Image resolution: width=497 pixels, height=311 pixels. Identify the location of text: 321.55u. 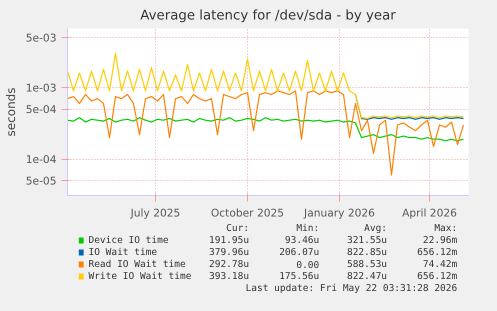
(367, 240).